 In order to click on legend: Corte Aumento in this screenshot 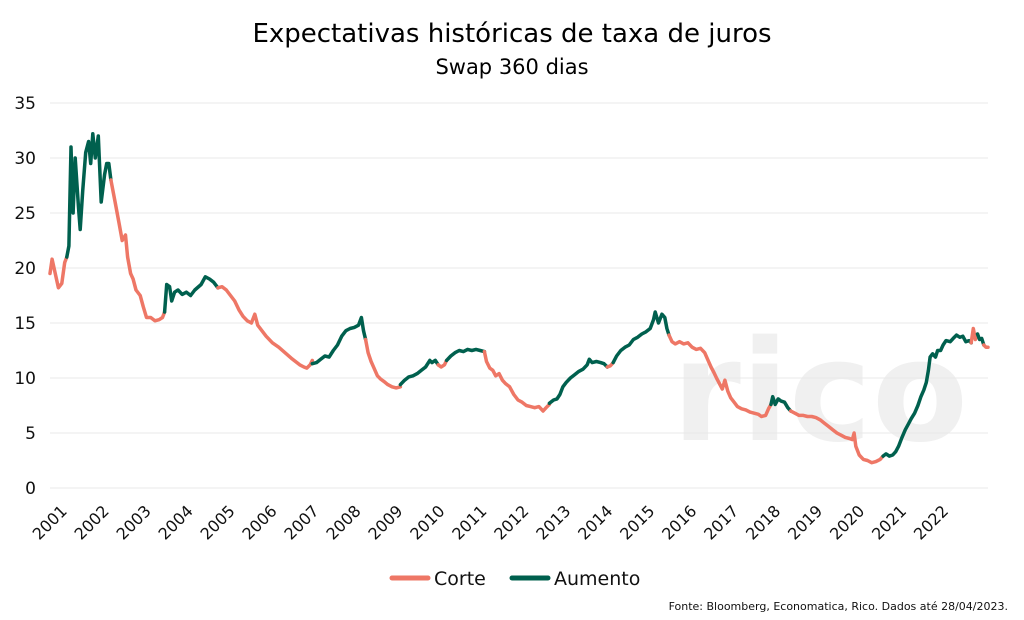, I will do `click(514, 579)`.